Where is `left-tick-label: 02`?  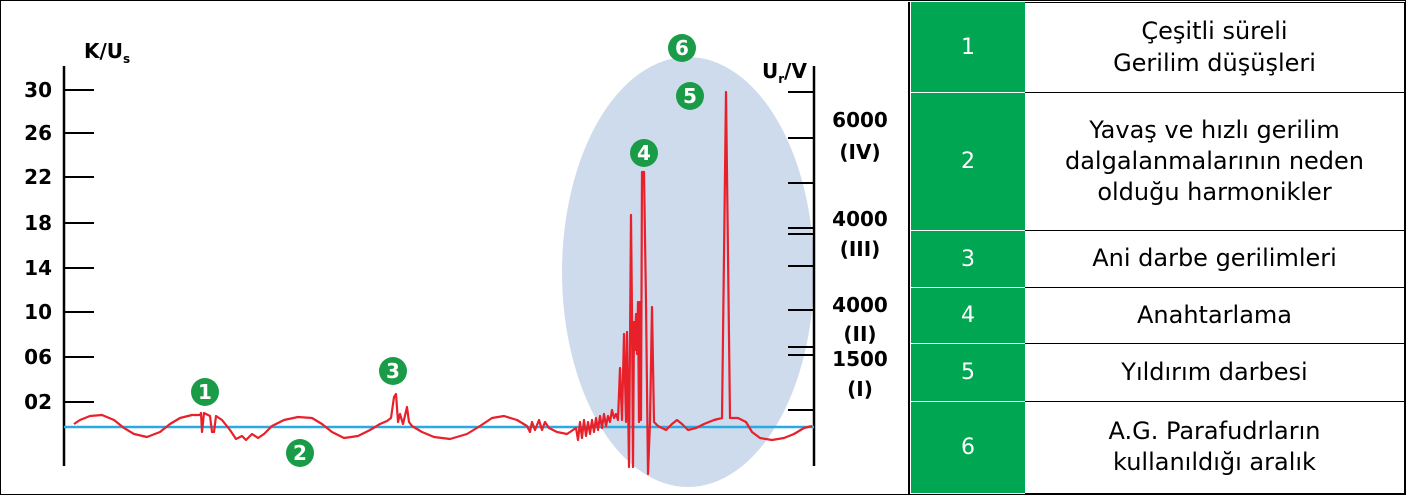 left-tick-label: 02 is located at coordinates (38, 402).